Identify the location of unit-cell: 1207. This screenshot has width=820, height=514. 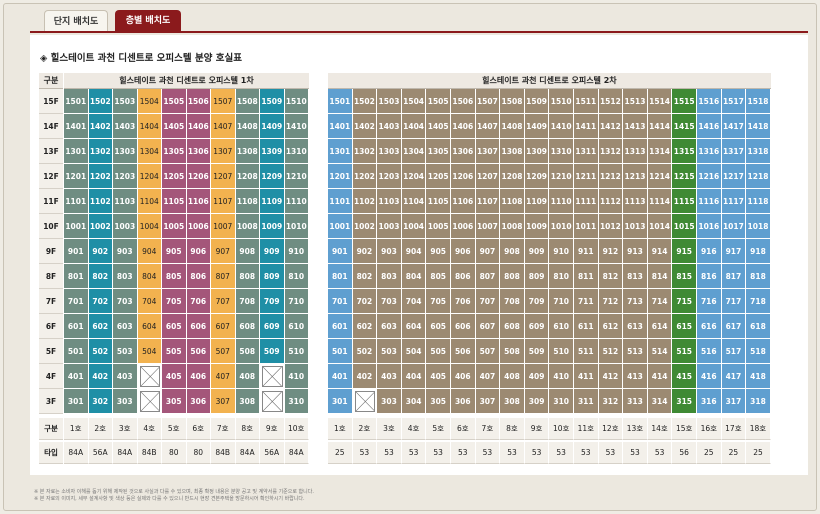
(223, 176).